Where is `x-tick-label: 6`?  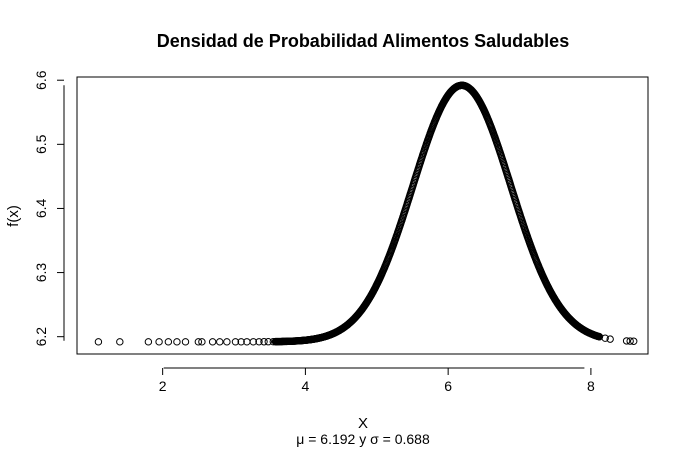 x-tick-label: 6 is located at coordinates (448, 386).